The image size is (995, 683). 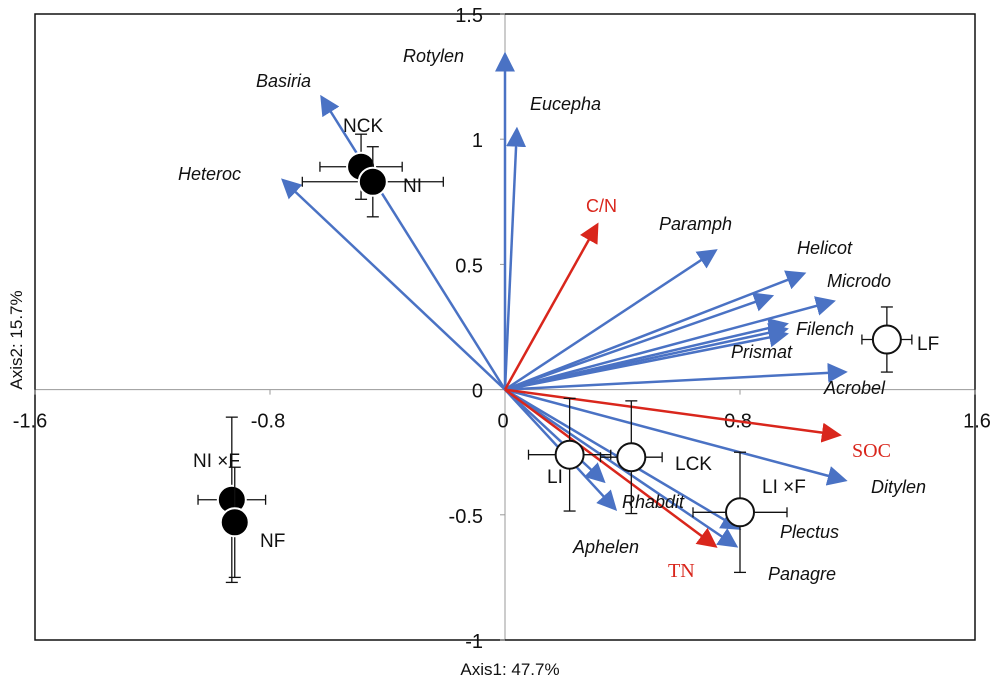 What do you see at coordinates (928, 344) in the screenshot?
I see `treatment-label: LF` at bounding box center [928, 344].